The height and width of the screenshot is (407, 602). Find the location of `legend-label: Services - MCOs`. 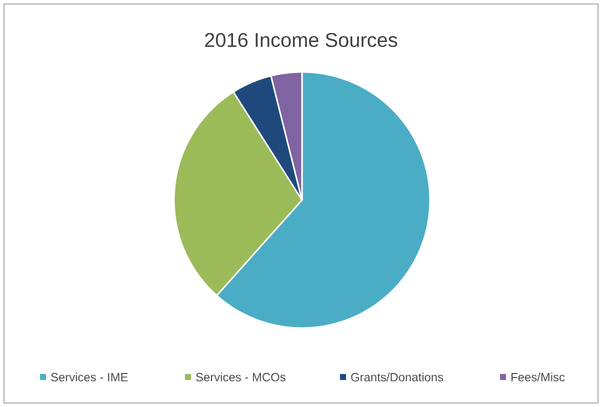

legend-label: Services - MCOs is located at coordinates (241, 377).